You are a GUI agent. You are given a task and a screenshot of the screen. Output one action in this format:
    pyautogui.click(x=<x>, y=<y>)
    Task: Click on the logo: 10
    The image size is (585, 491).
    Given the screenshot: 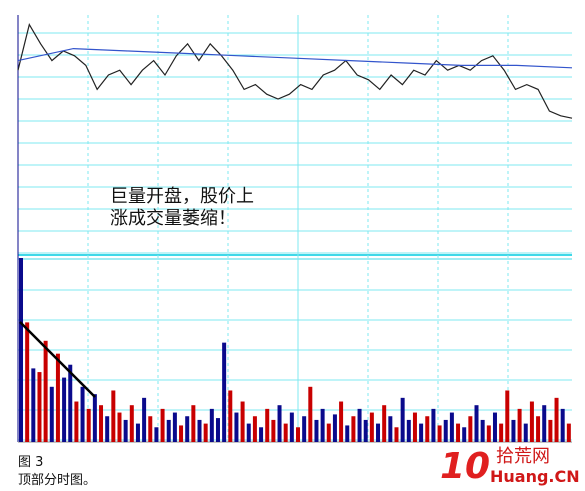 What is the action you would take?
    pyautogui.click(x=465, y=466)
    